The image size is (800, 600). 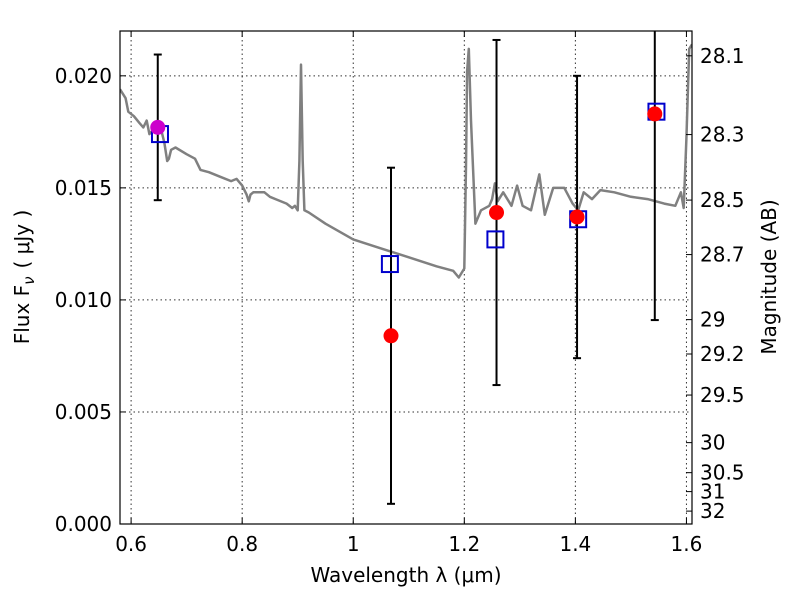 I want to click on svg-text:Flux Fν( μJy ): Flux Fν ( μJy ), so click(x=24, y=277).